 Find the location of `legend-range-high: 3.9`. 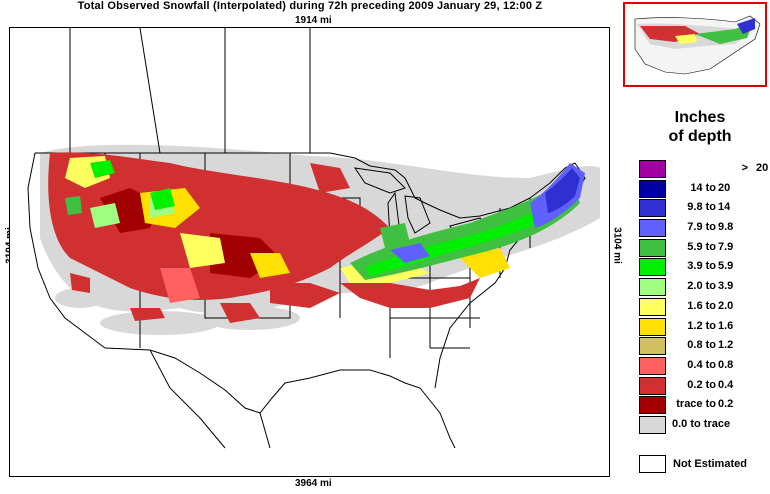

legend-range-high: 3.9 is located at coordinates (726, 286).